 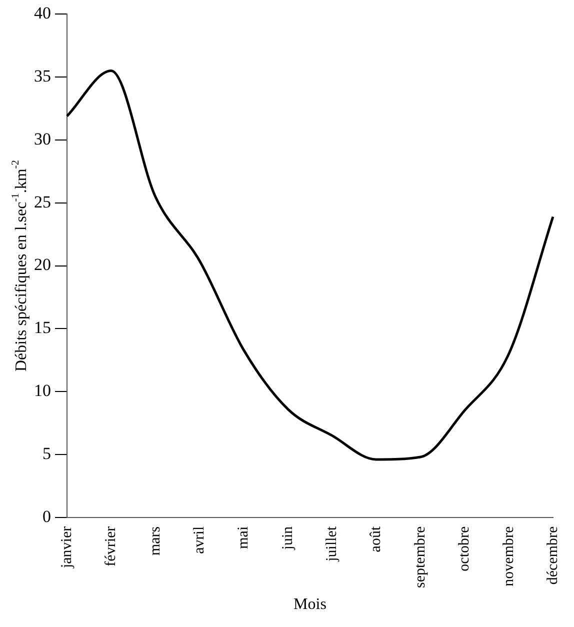 I want to click on x-tick-label: janvier, so click(x=66, y=548).